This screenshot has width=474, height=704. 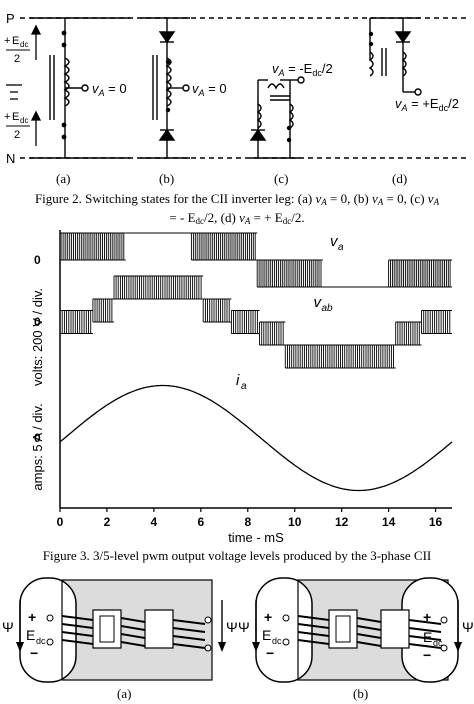 I want to click on panel-label: (a), so click(x=124, y=693).